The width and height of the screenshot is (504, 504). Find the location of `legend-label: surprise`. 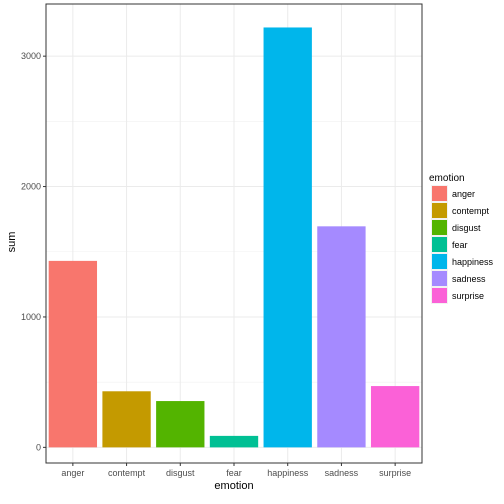

legend-label: surprise is located at coordinates (468, 296).